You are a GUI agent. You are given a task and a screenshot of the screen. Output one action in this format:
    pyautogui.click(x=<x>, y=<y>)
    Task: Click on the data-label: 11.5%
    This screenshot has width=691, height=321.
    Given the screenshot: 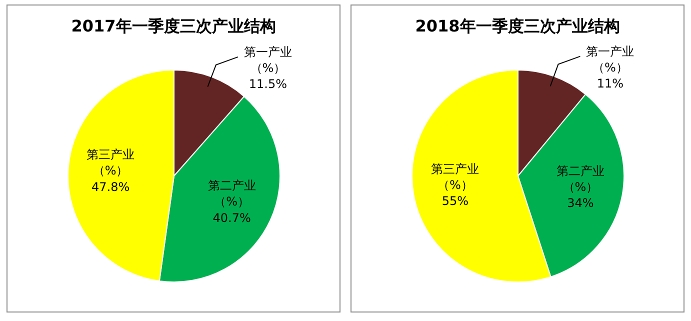 What is the action you would take?
    pyautogui.click(x=268, y=84)
    